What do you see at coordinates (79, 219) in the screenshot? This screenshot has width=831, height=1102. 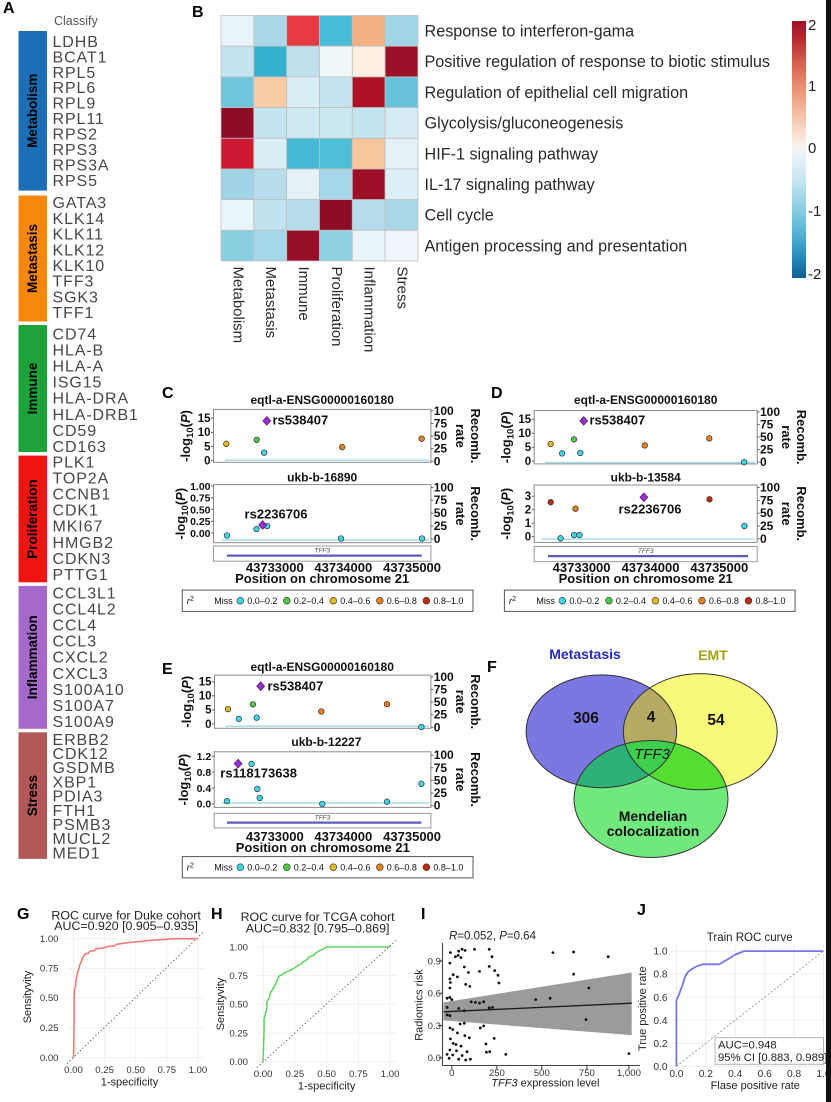 I see `svg-text: KLK14` at bounding box center [79, 219].